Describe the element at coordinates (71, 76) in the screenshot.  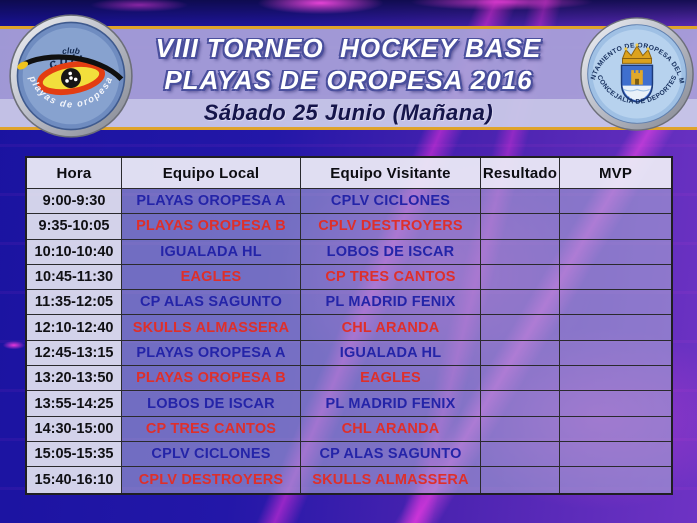
I see `club-cpilc-logo-icon: club cpilc playas de oropesa` at that location.